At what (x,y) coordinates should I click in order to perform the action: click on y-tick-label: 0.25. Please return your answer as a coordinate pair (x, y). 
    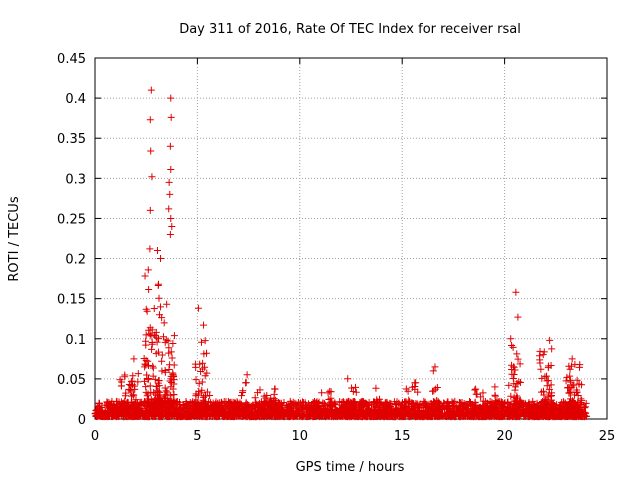
    Looking at the image, I should click on (71, 219).